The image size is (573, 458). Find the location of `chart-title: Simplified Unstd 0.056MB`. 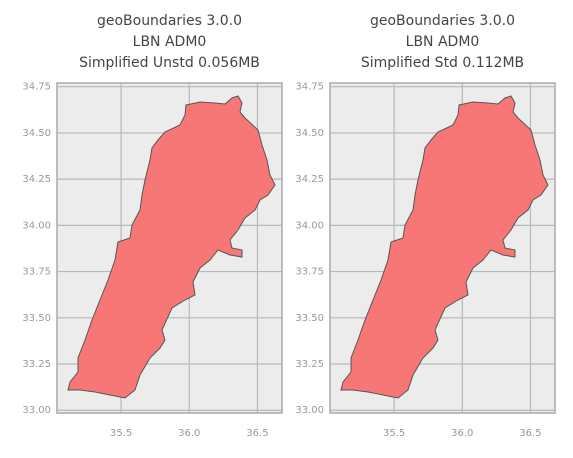

chart-title: Simplified Unstd 0.056MB is located at coordinates (169, 63).